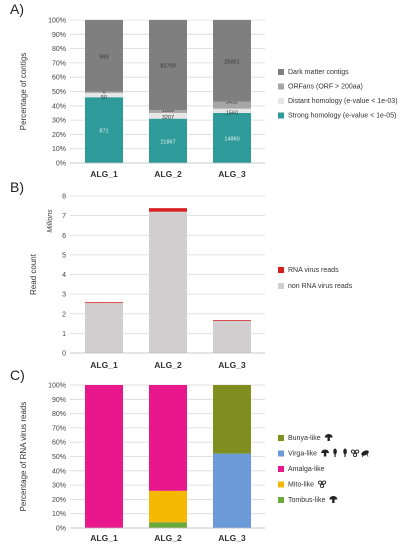 Image resolution: width=420 pixels, height=550 pixels. Describe the element at coordinates (168, 111) in the screenshot. I see `data-label: 1666` at that location.